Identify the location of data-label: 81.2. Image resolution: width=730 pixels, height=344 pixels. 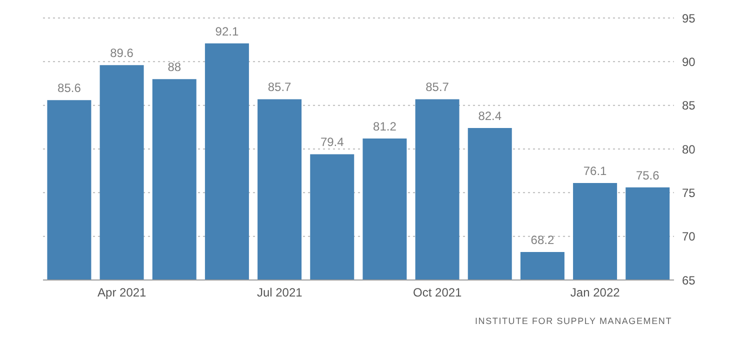
(385, 127).